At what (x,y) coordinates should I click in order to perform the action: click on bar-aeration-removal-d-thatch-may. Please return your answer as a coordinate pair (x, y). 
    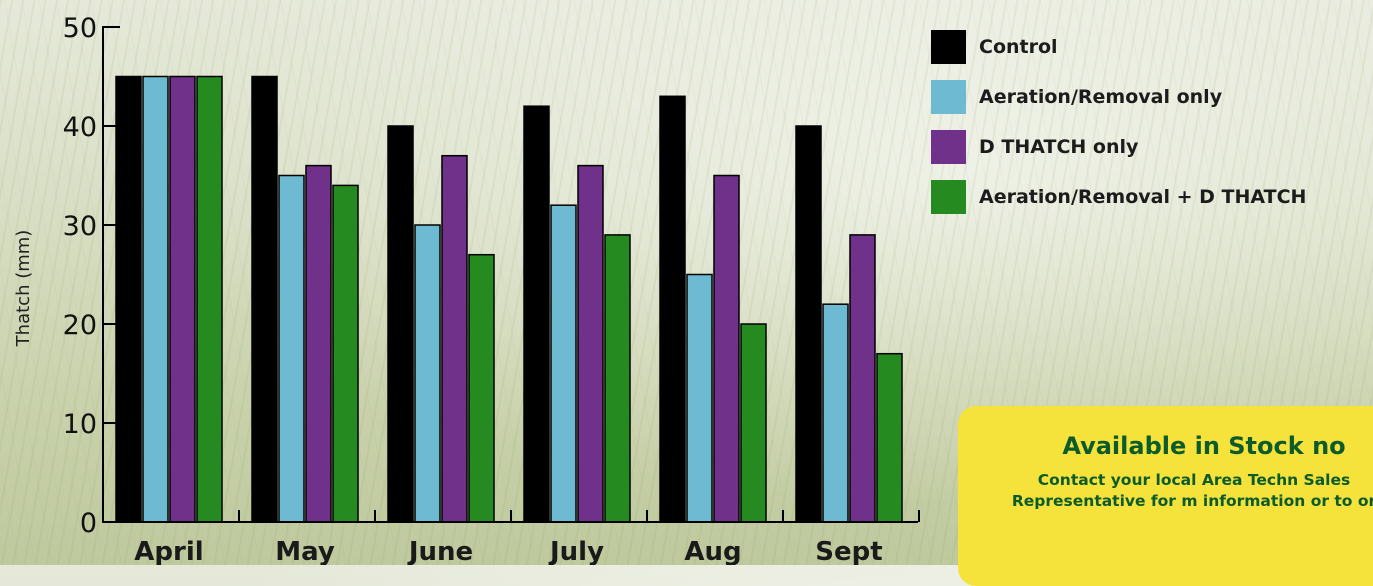
    Looking at the image, I should click on (345, 353).